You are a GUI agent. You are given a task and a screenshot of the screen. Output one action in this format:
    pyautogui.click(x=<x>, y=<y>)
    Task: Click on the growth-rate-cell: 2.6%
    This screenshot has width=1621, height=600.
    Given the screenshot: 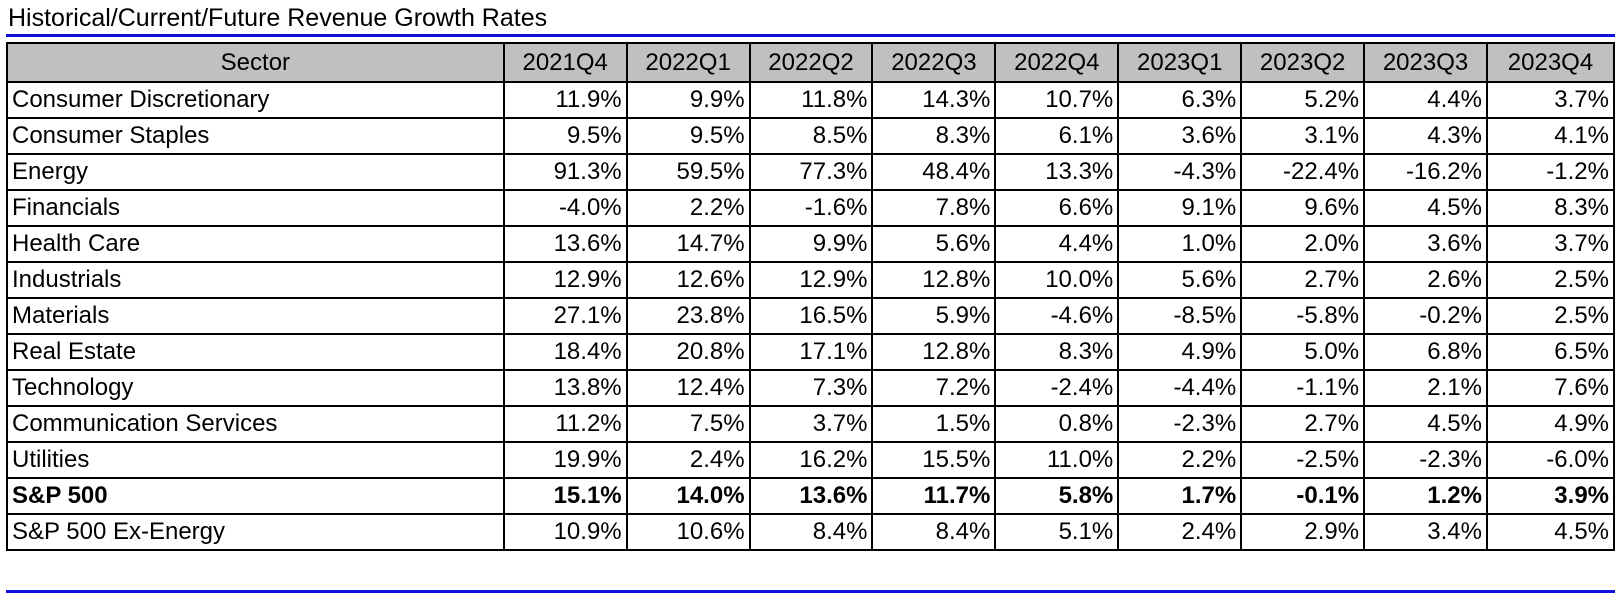 What is the action you would take?
    pyautogui.click(x=1425, y=280)
    